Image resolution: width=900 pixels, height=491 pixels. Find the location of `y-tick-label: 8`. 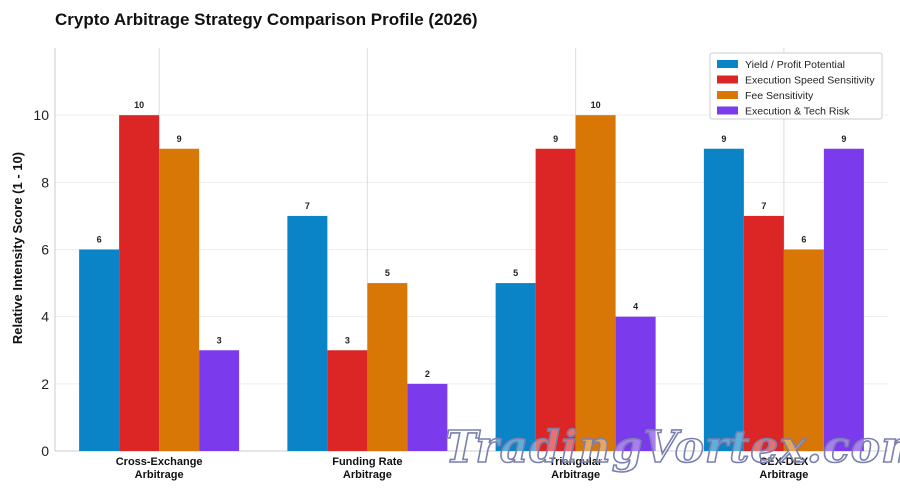

y-tick-label: 8 is located at coordinates (45, 182).